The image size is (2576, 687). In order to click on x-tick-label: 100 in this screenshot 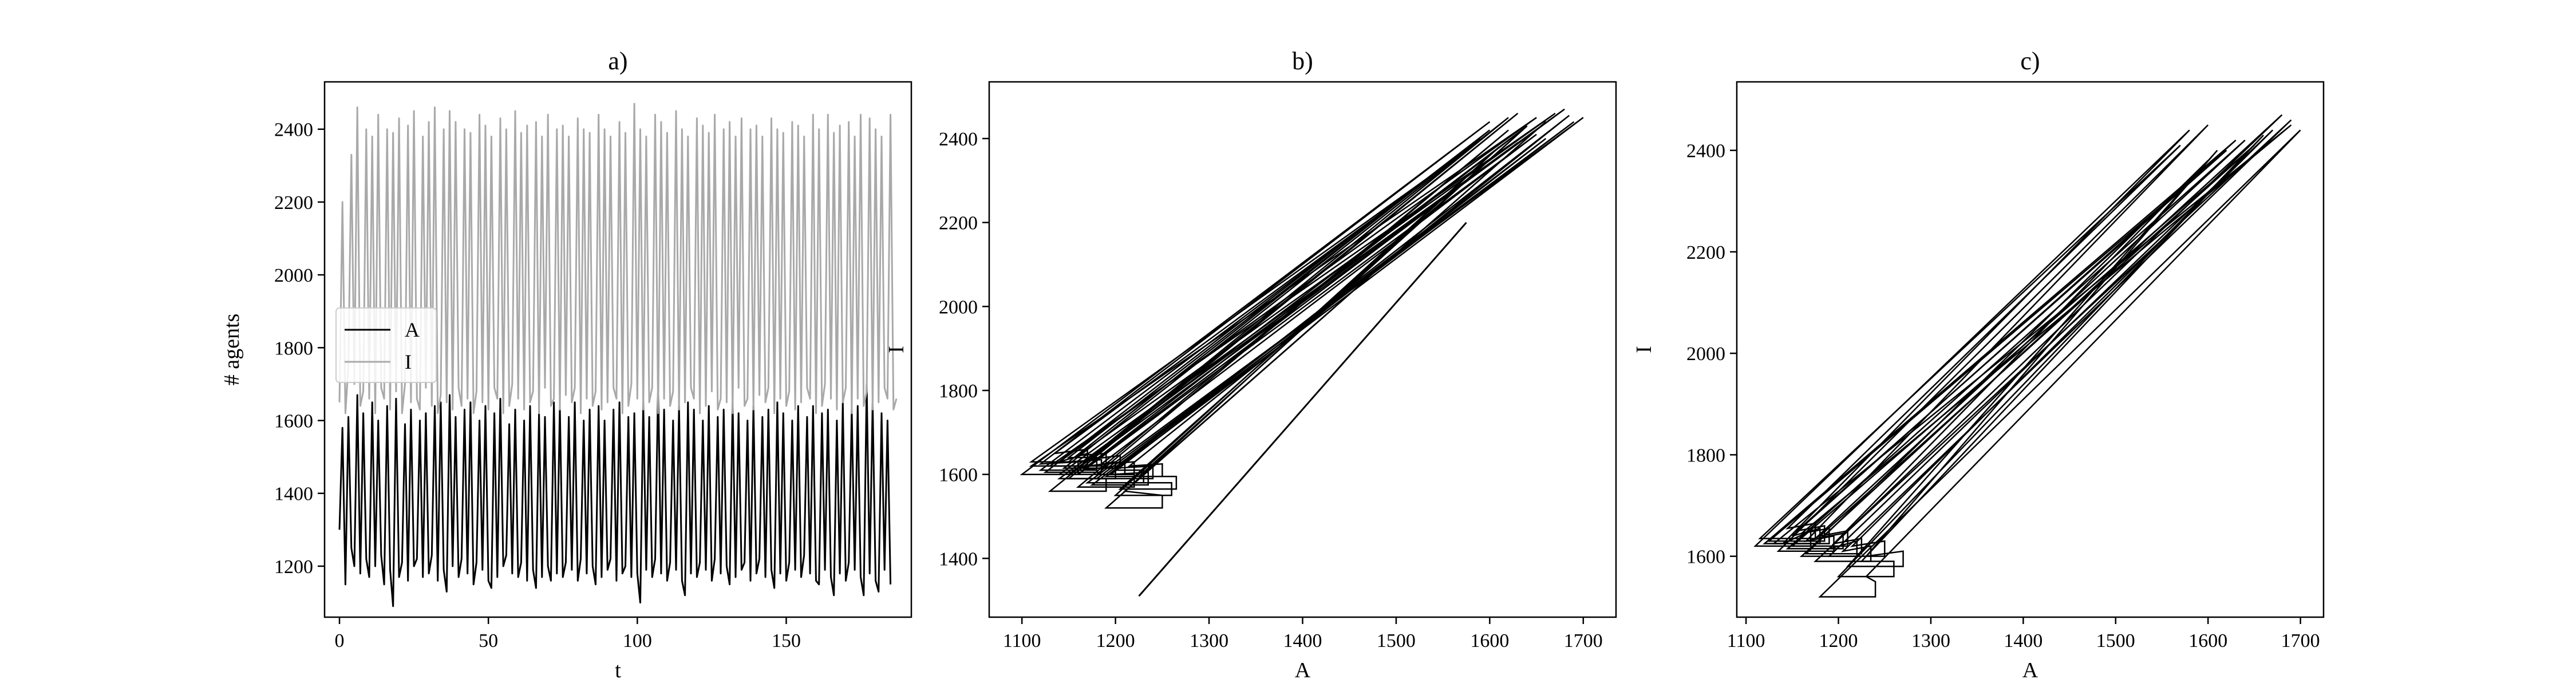, I will do `click(637, 641)`.